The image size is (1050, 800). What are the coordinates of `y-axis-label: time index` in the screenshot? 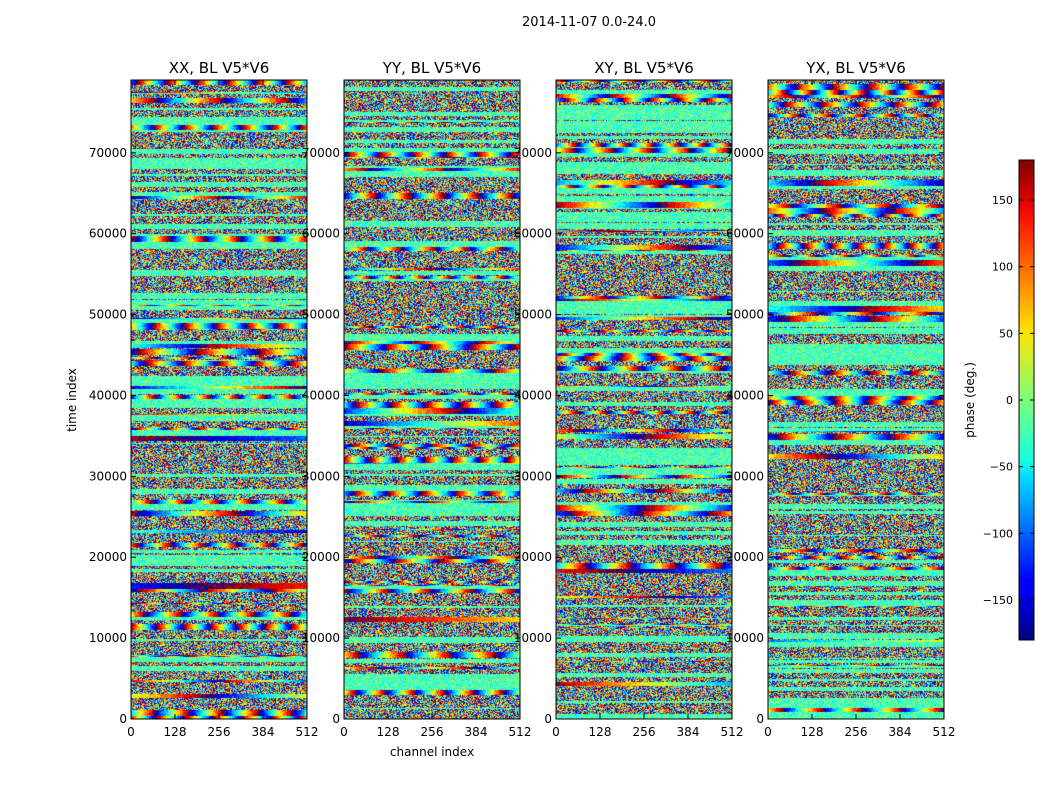 It's located at (72, 400).